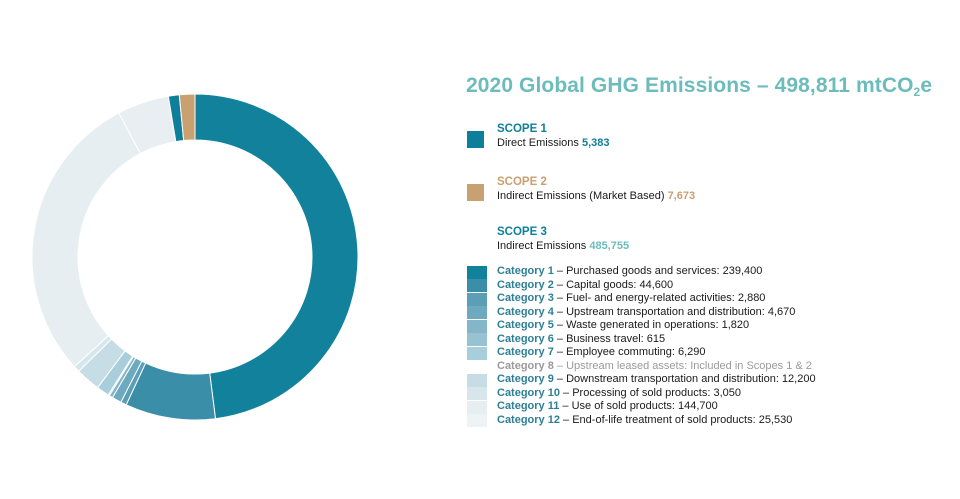 The width and height of the screenshot is (960, 499). What do you see at coordinates (620, 284) in the screenshot?
I see `category-description: Capital goods: 44,600` at bounding box center [620, 284].